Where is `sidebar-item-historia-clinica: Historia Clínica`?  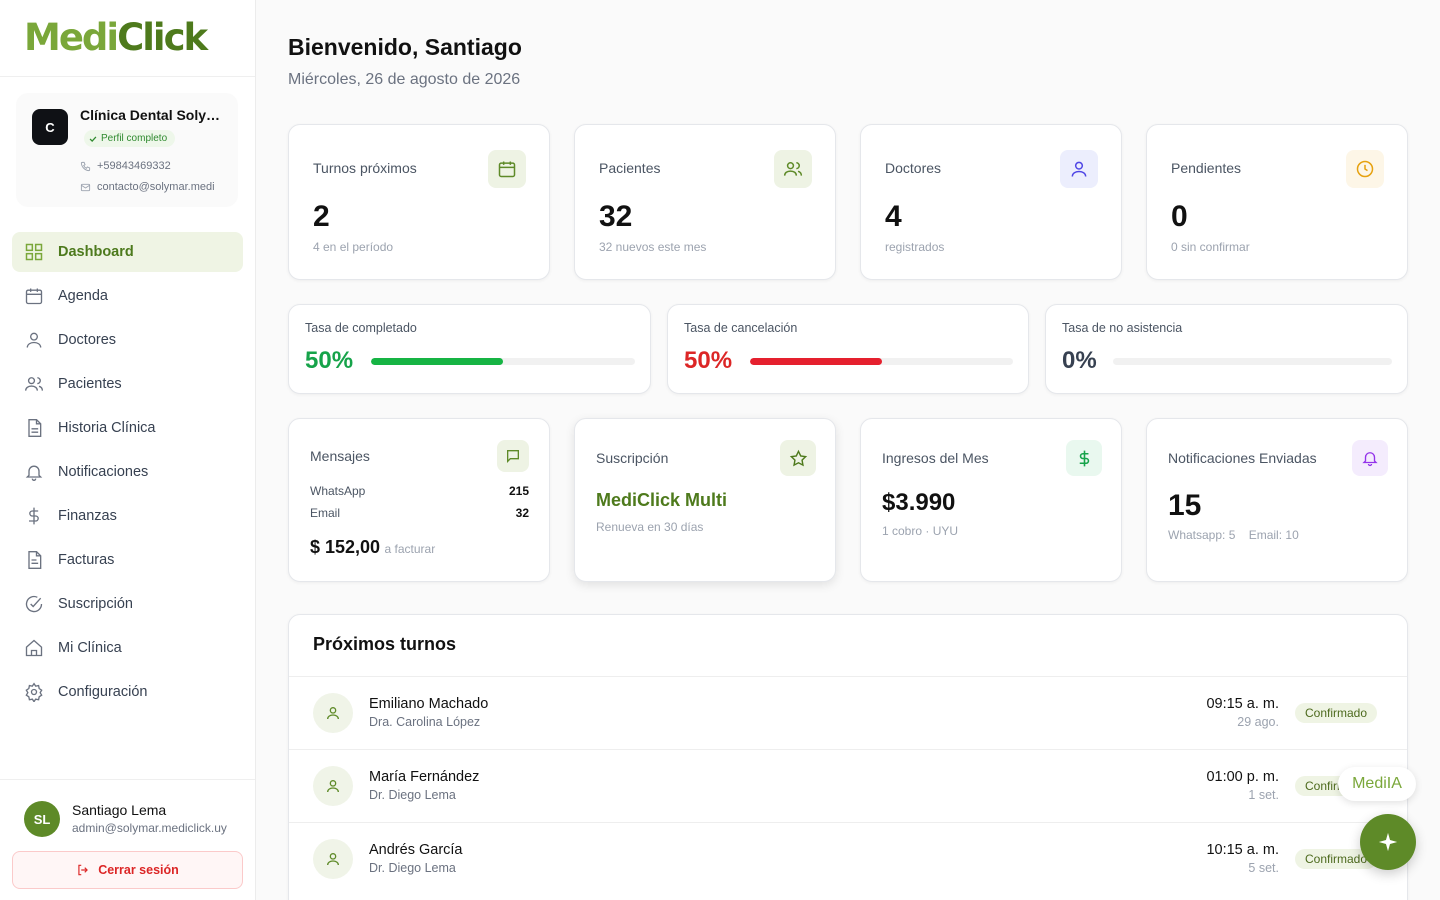
sidebar-item-historia-clinica: Historia Clínica is located at coordinates (127, 428).